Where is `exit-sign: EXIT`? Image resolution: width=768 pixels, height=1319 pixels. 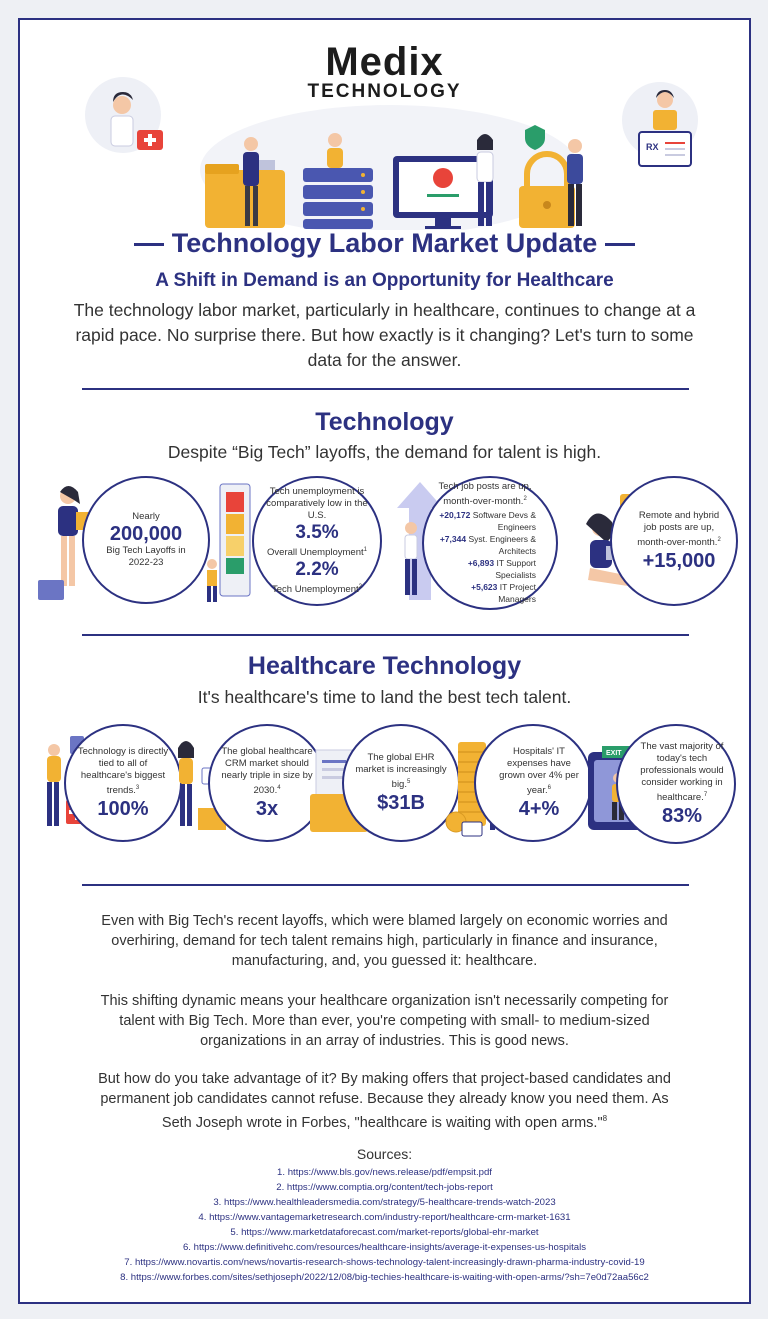 exit-sign: EXIT is located at coordinates (614, 753).